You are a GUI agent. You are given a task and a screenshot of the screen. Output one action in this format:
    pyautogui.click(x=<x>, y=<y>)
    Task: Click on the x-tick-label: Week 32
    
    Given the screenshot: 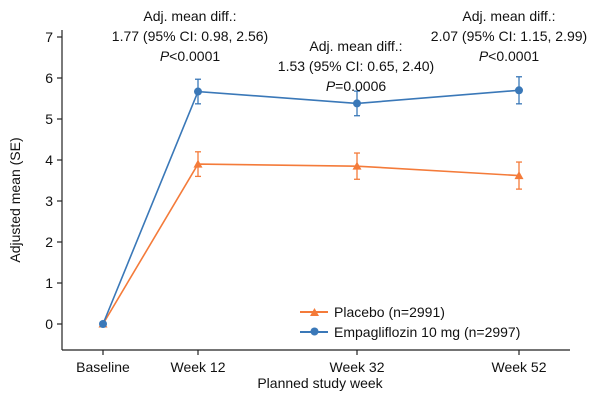 What is the action you would take?
    pyautogui.click(x=357, y=367)
    